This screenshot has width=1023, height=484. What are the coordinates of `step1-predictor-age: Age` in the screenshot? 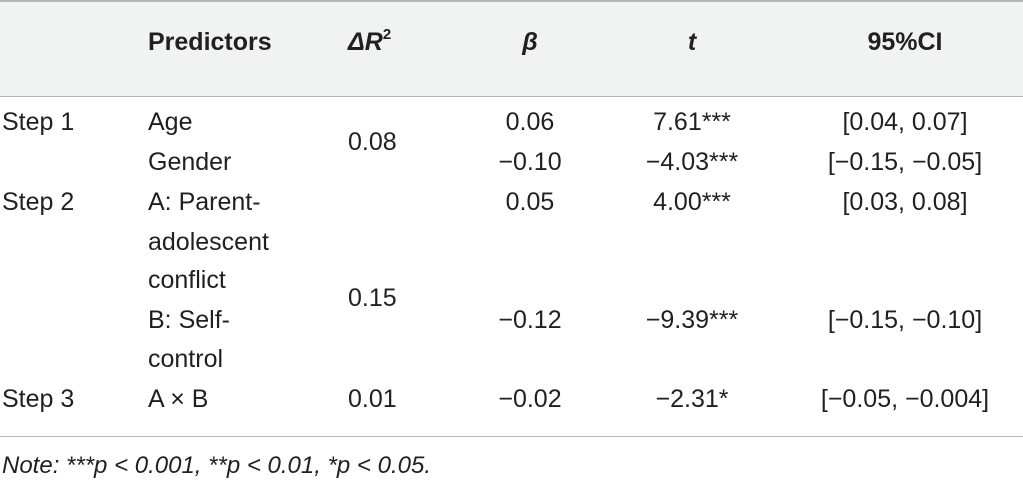 It's located at (170, 122).